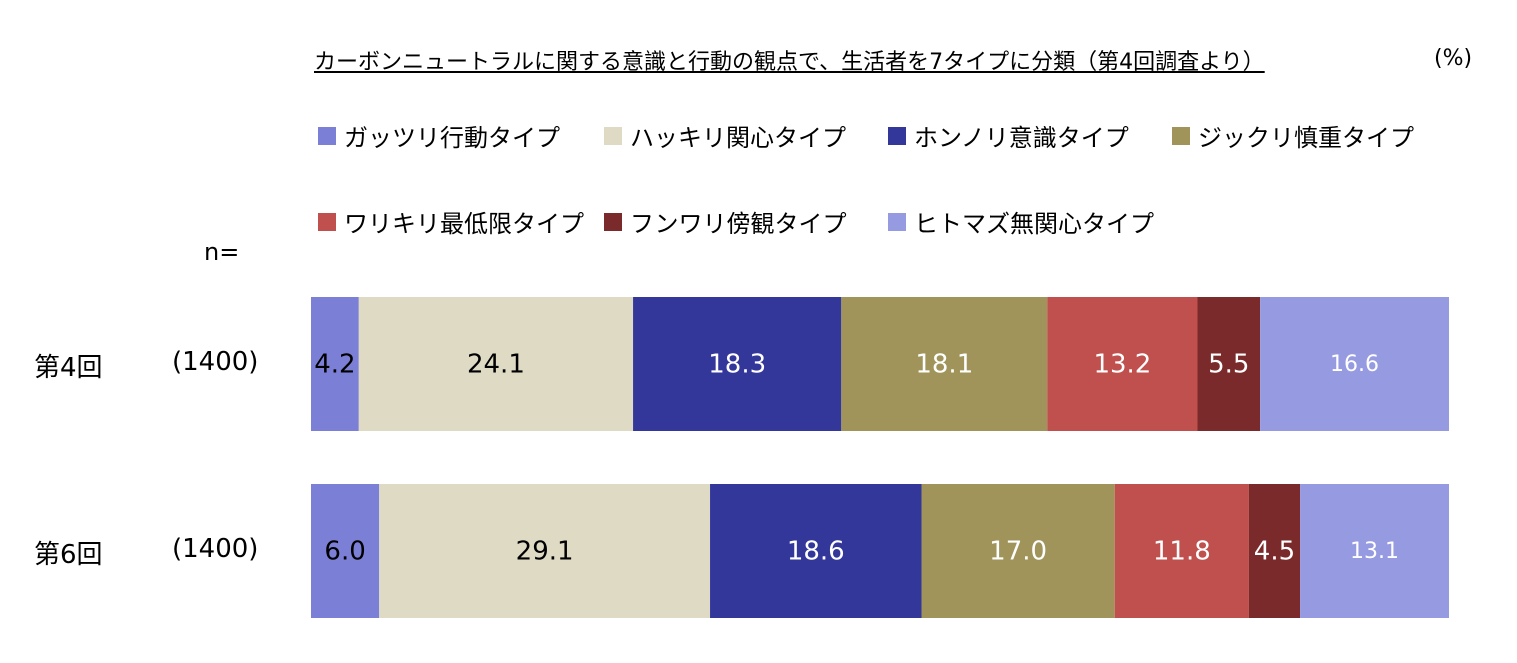  Describe the element at coordinates (464, 224) in the screenshot. I see `legend-label: ワリキリ最低限タイプ` at that location.